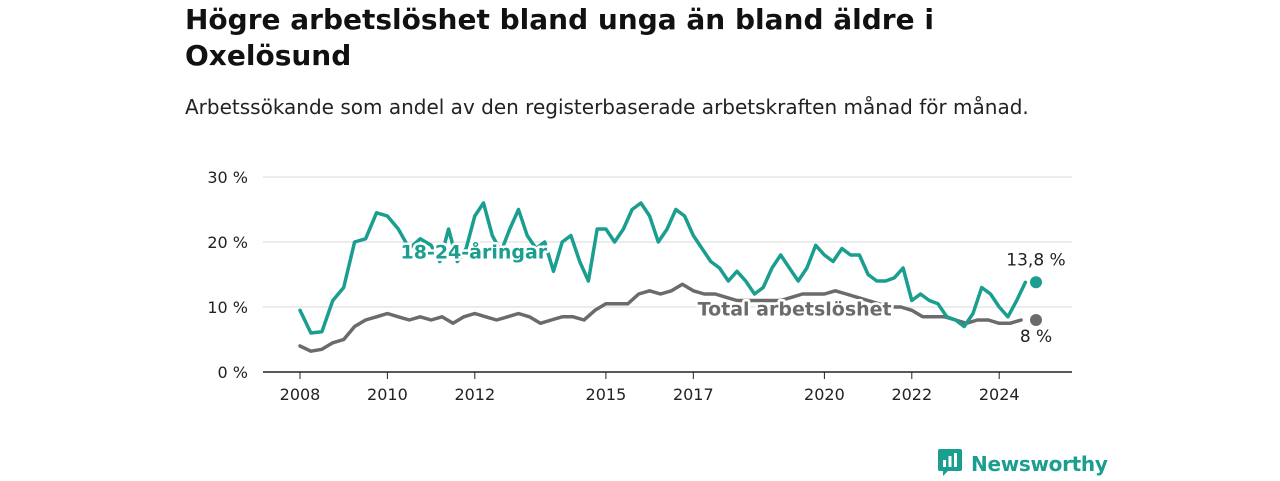 Image resolution: width=1280 pixels, height=481 pixels. I want to click on y-tick-label: 10 %, so click(227, 307).